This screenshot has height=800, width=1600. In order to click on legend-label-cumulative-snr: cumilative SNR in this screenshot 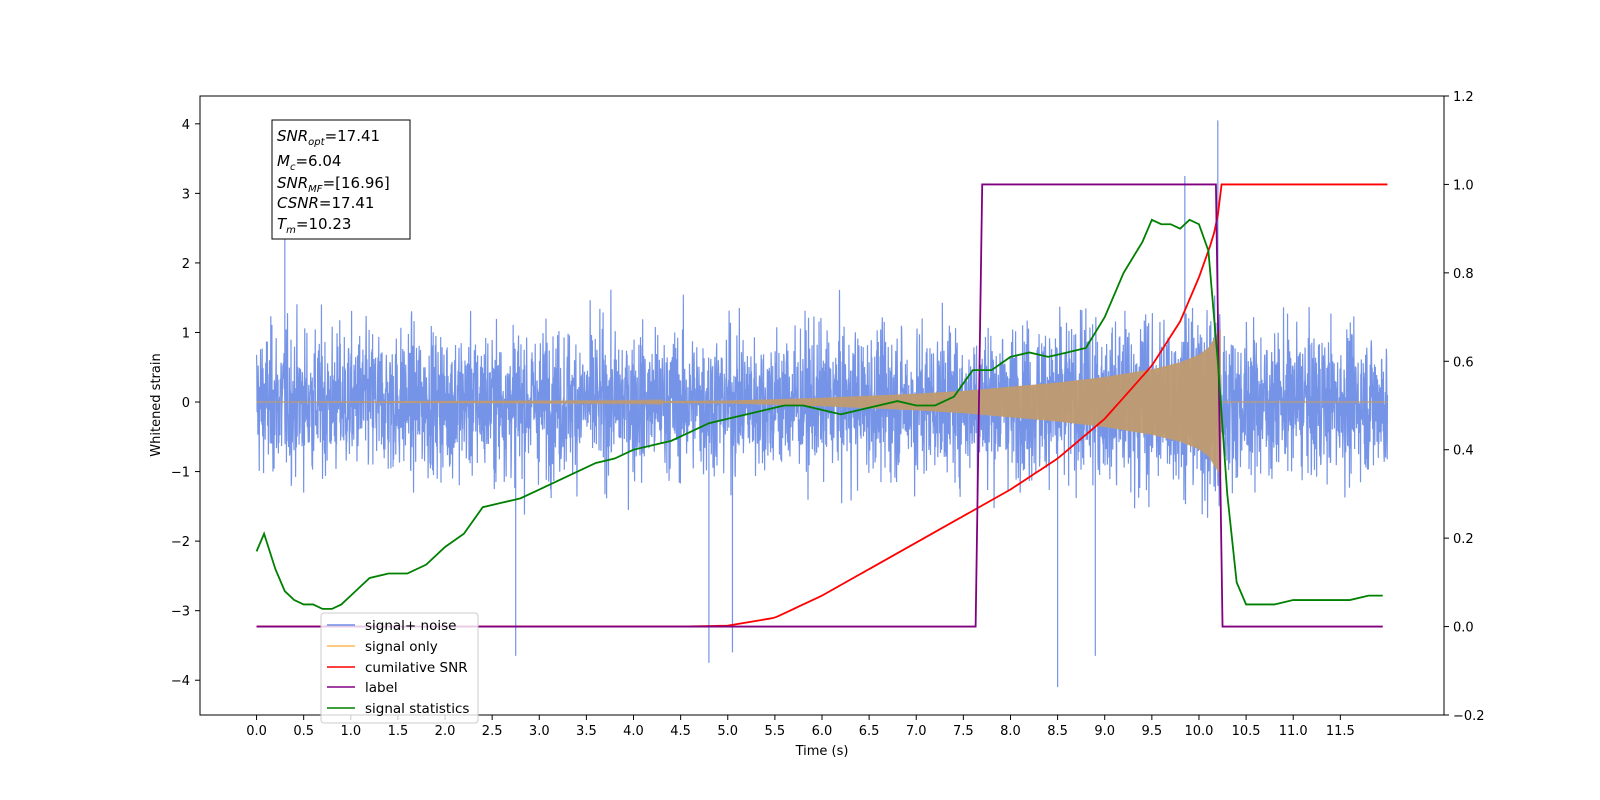, I will do `click(416, 668)`.